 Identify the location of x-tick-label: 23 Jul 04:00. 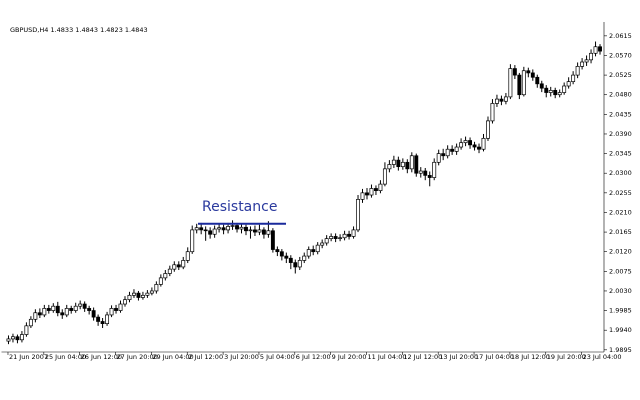
(602, 357).